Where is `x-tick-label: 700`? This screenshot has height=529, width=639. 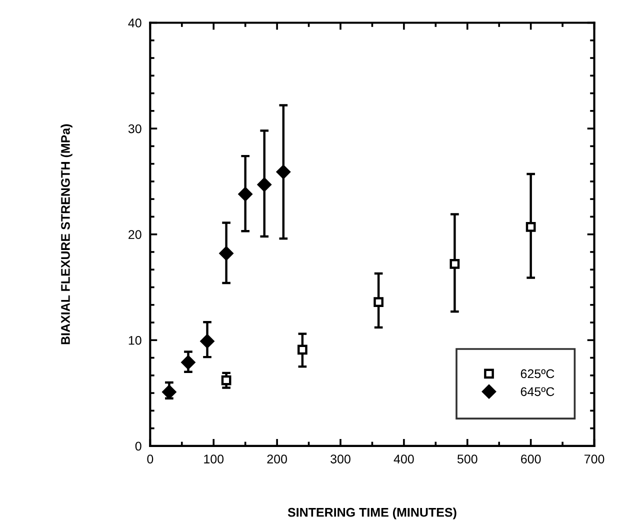 x-tick-label: 700 is located at coordinates (594, 459).